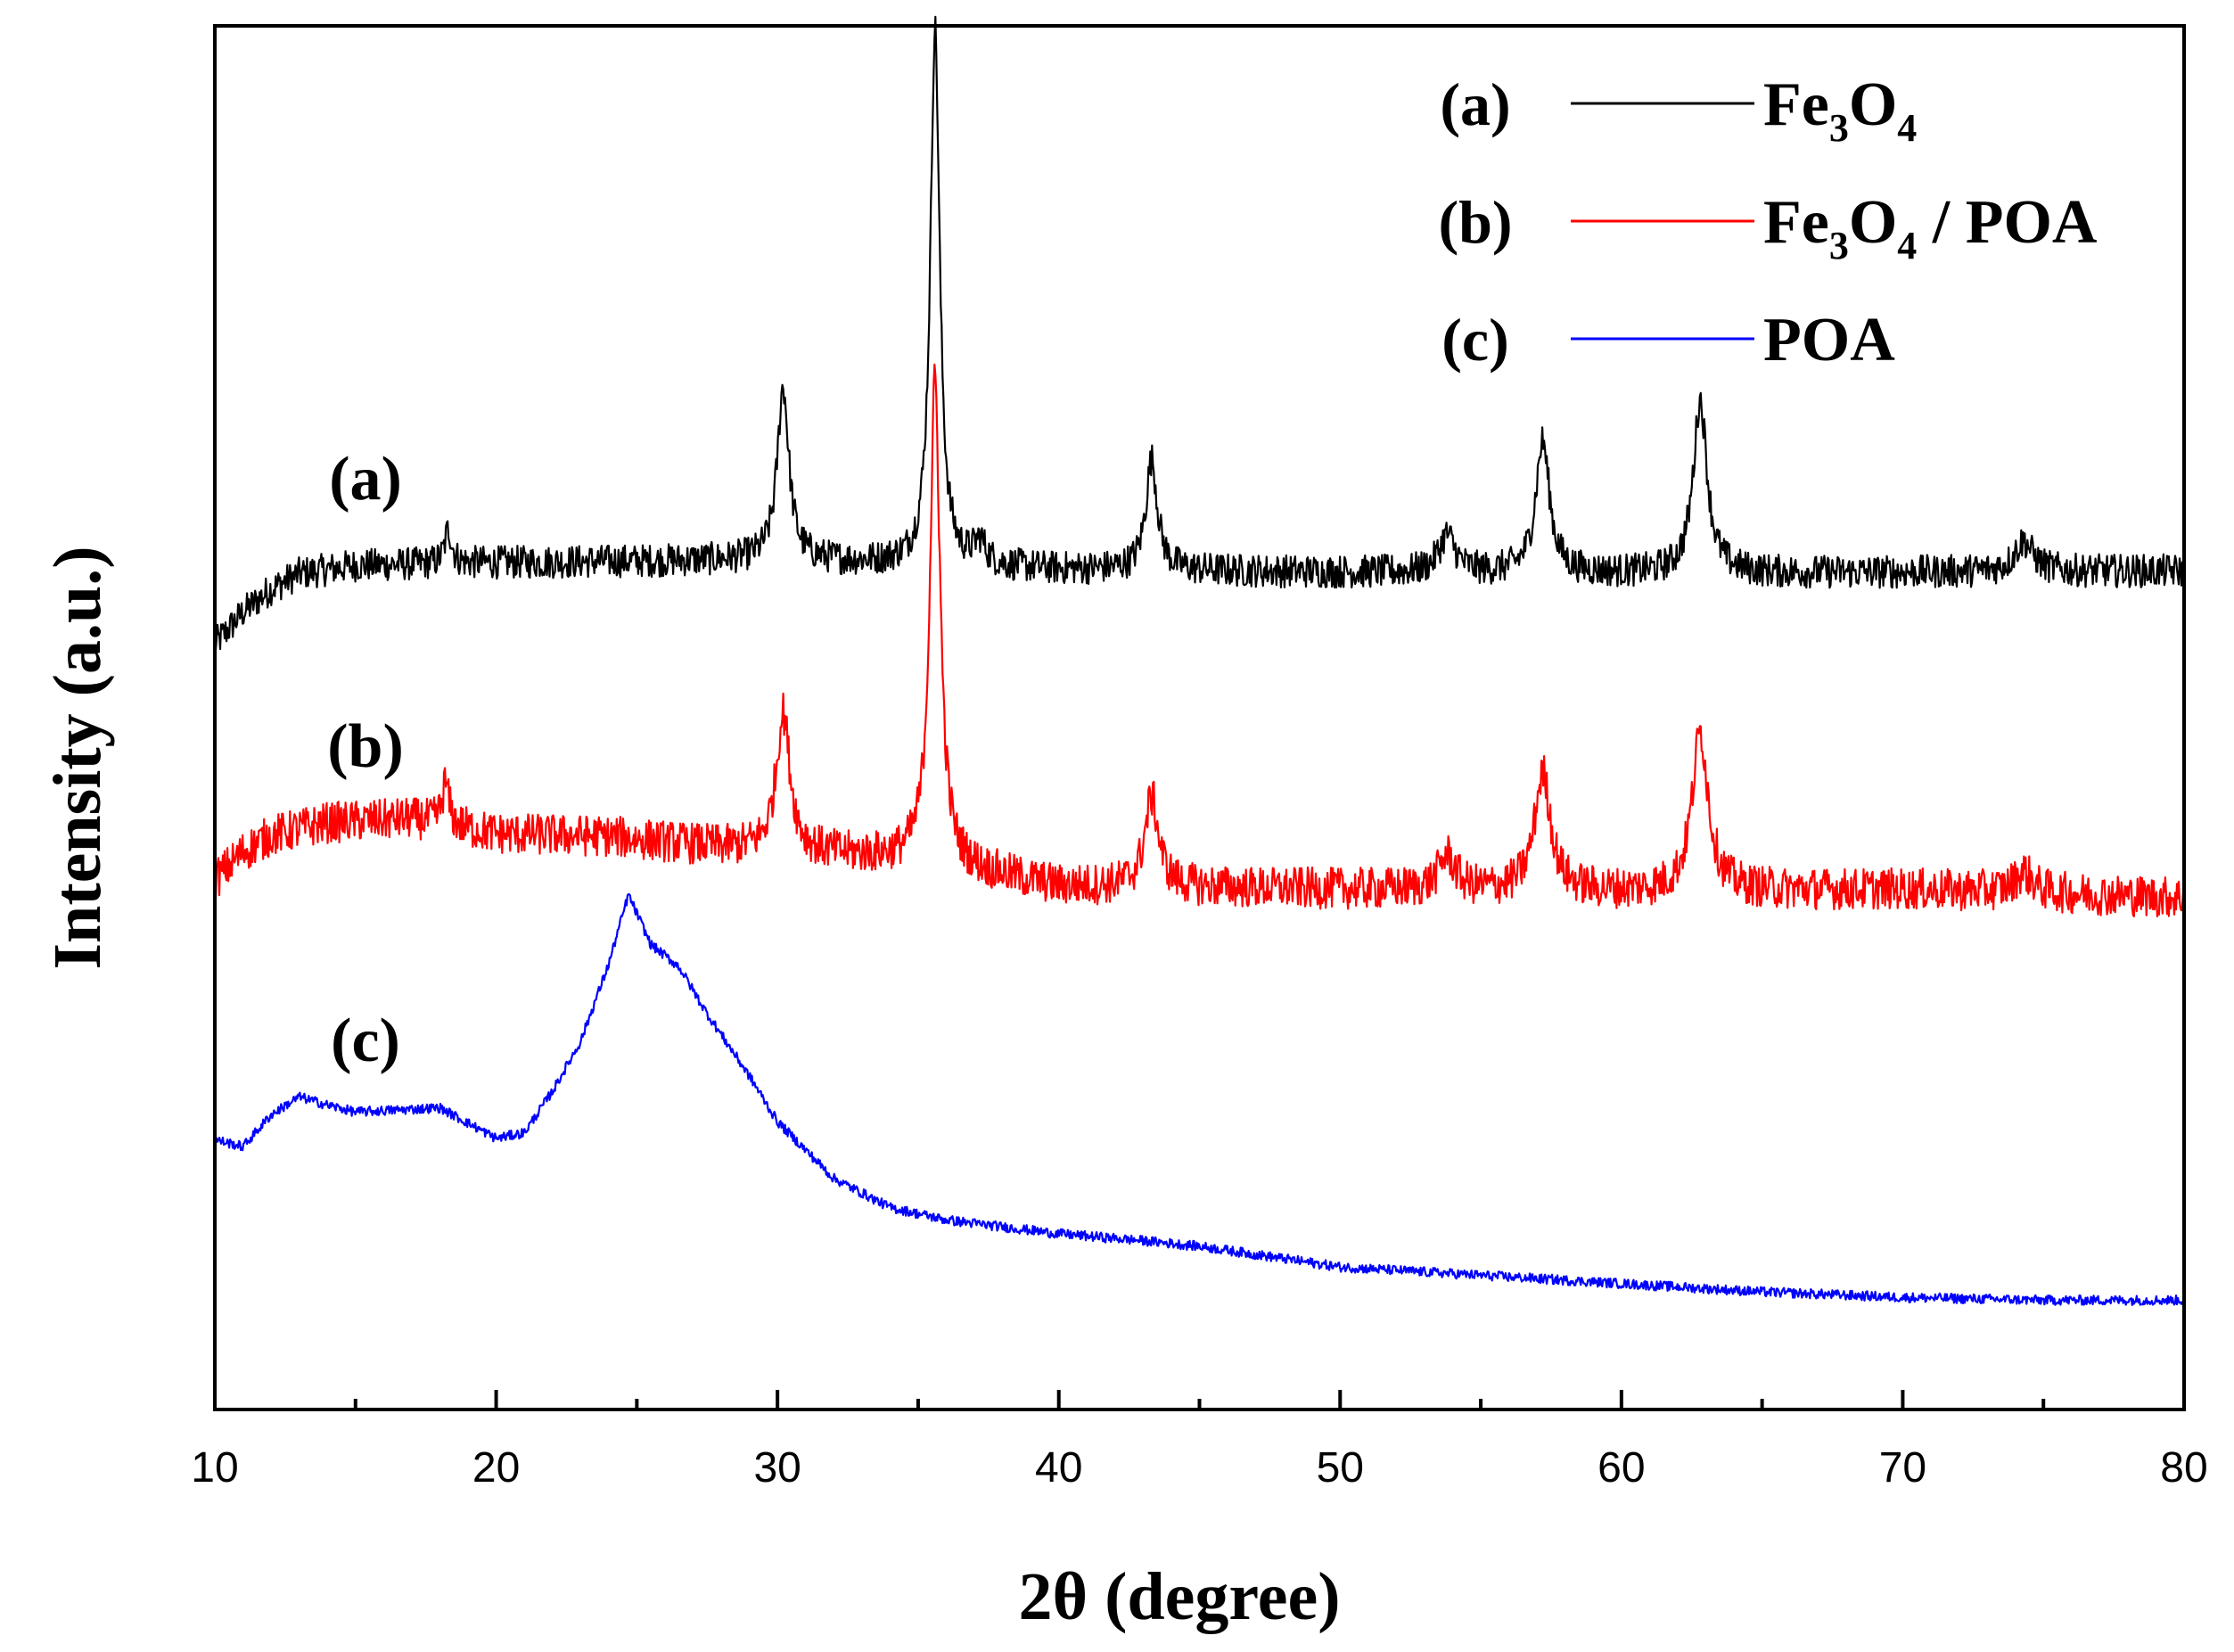 The image size is (2234, 1652). What do you see at coordinates (1902, 1468) in the screenshot?
I see `x-tick-label: 70` at bounding box center [1902, 1468].